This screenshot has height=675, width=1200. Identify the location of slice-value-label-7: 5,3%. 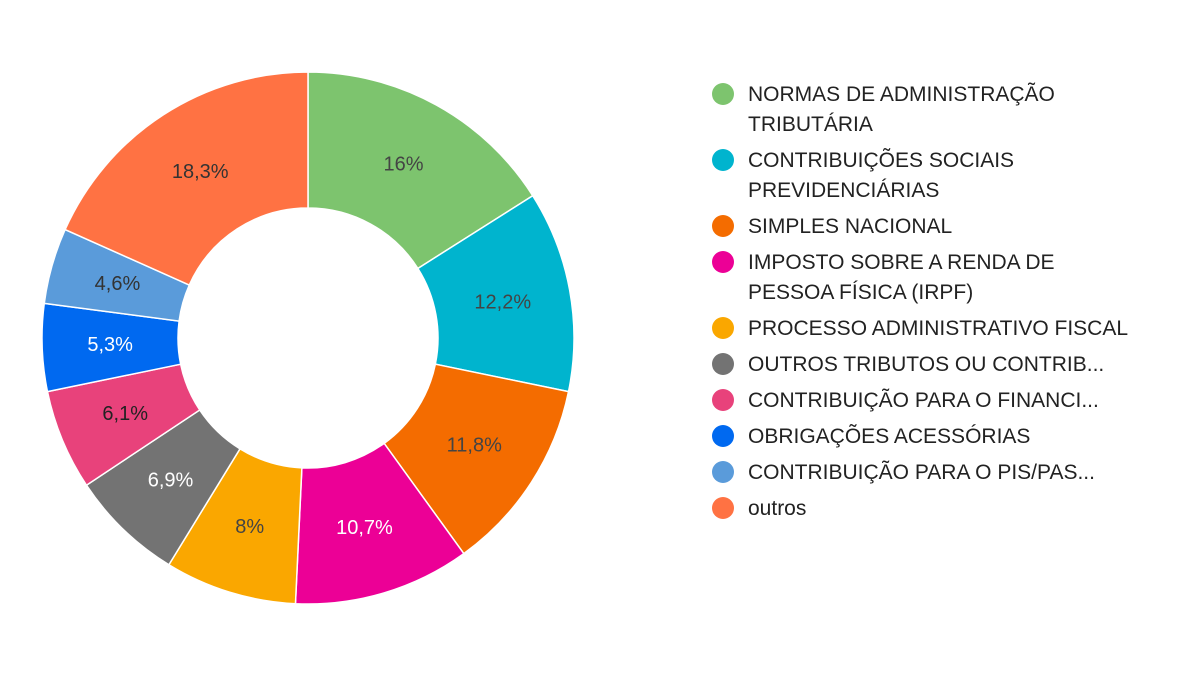
(110, 345).